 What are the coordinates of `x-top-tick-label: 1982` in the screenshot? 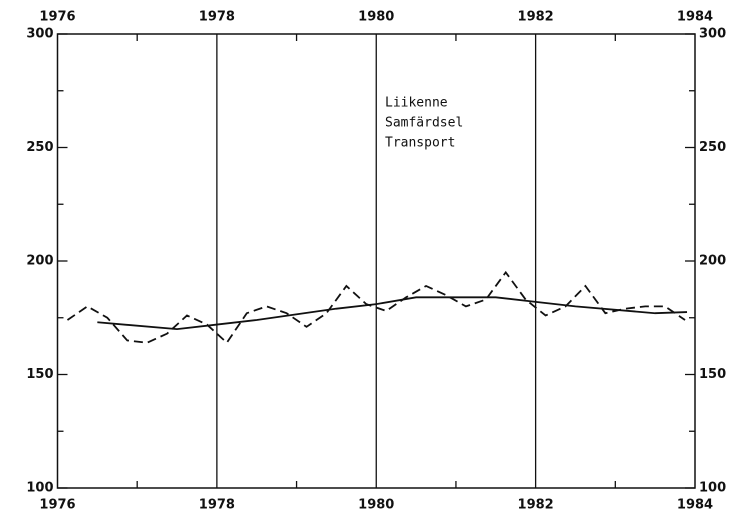 It's located at (536, 17).